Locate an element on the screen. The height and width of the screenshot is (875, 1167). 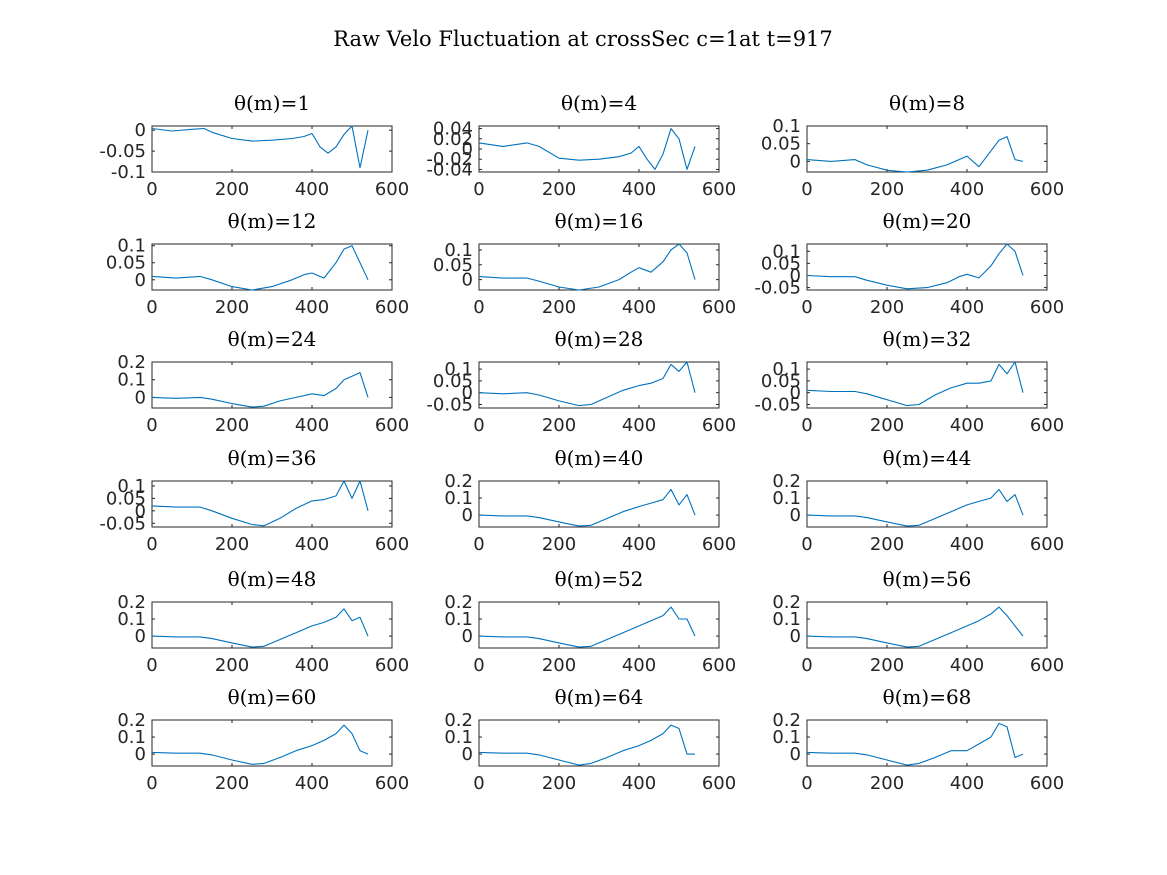
subplot-title: θ(m)=52 is located at coordinates (599, 579).